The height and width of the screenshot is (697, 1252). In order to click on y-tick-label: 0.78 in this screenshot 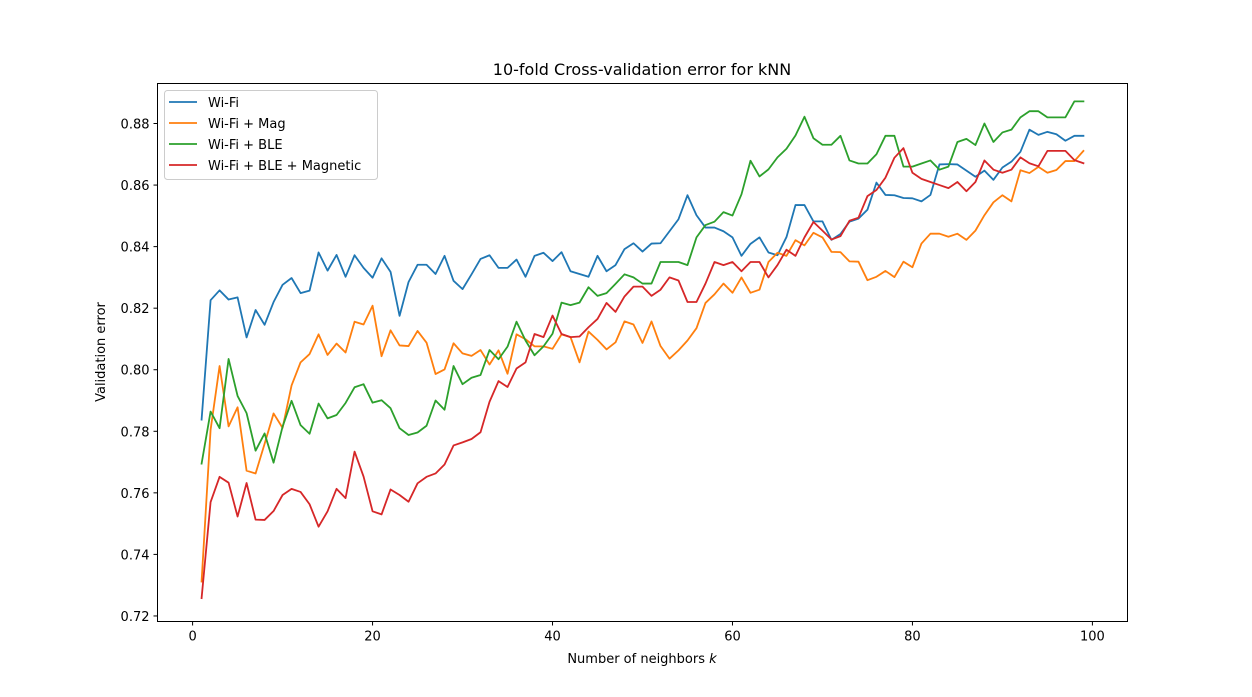, I will do `click(135, 432)`.